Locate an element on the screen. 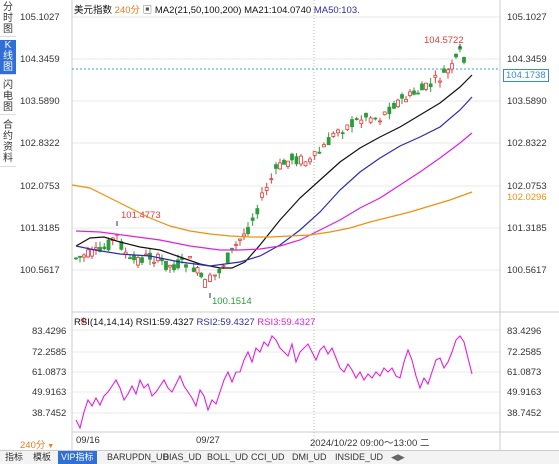  x-axis-label: 09/16 is located at coordinates (88, 440).